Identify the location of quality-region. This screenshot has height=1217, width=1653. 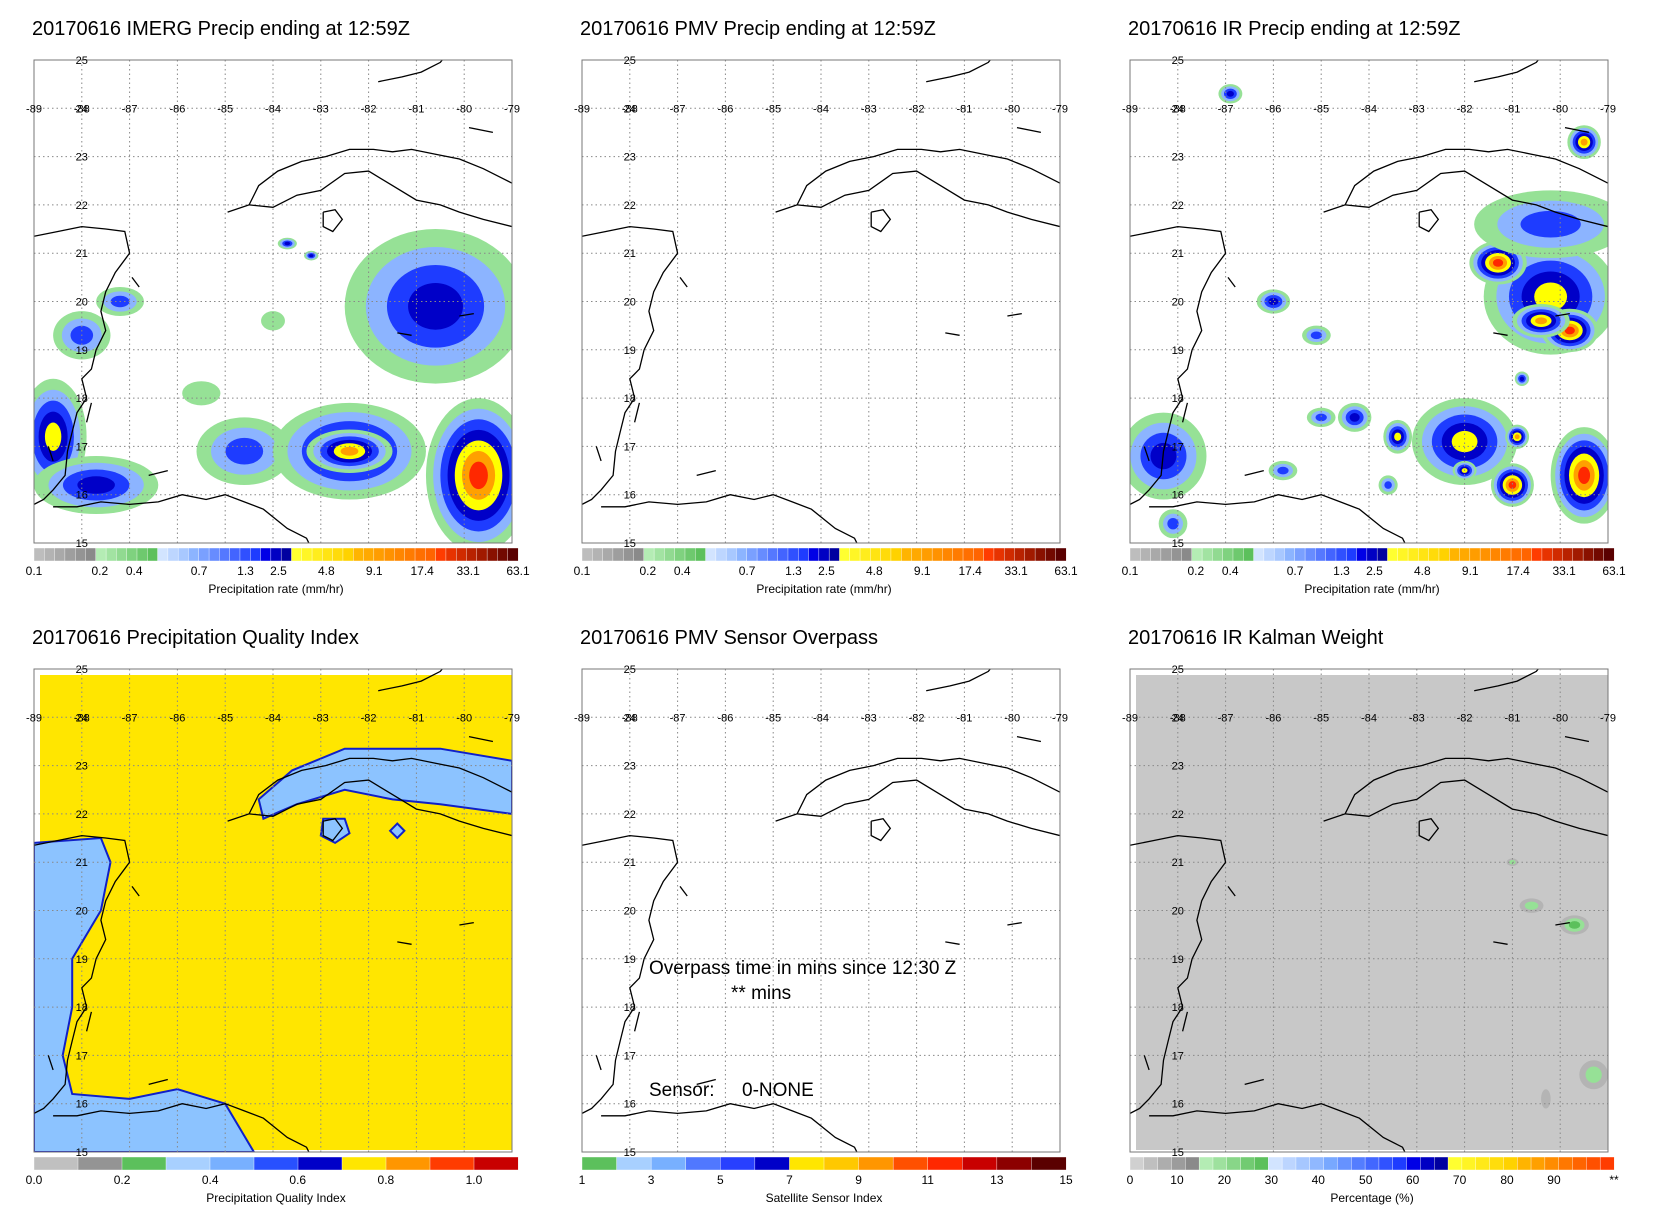
(145, 994).